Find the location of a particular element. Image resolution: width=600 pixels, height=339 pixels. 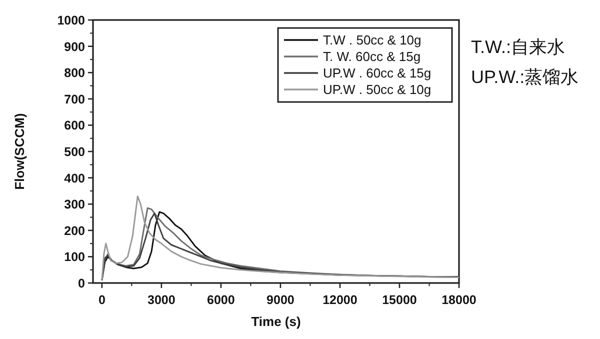

legend-label: UP.W . 50cc & 10g is located at coordinates (377, 89).